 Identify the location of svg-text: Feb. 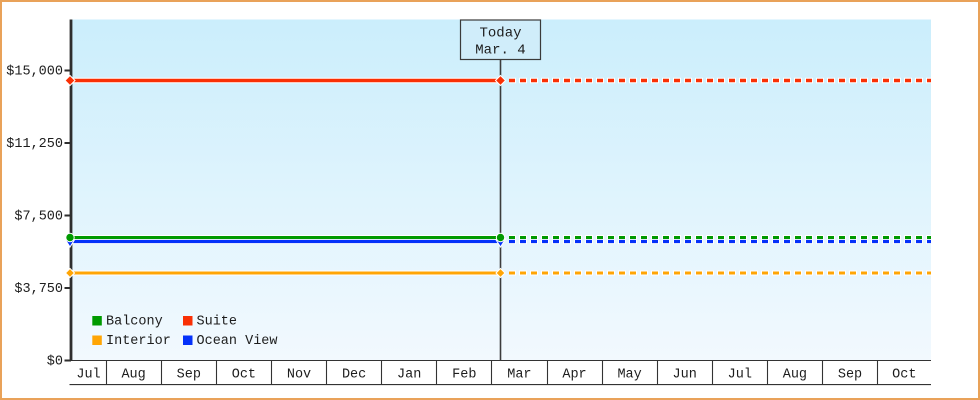
(464, 375).